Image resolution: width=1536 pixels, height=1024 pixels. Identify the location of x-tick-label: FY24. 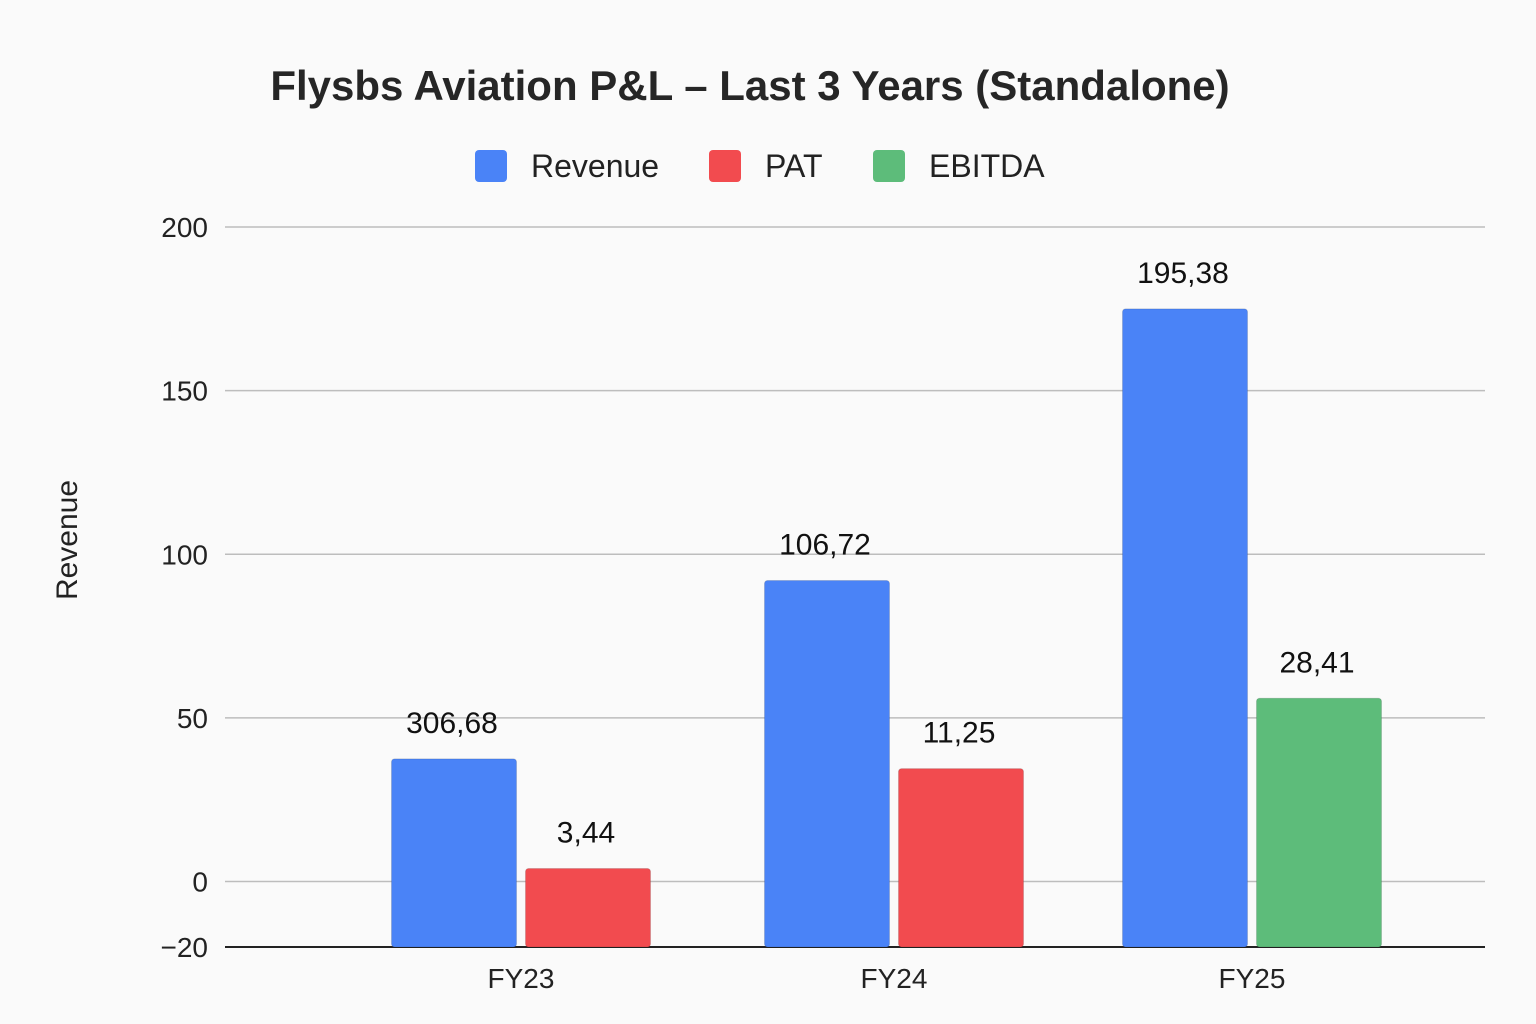
(894, 978).